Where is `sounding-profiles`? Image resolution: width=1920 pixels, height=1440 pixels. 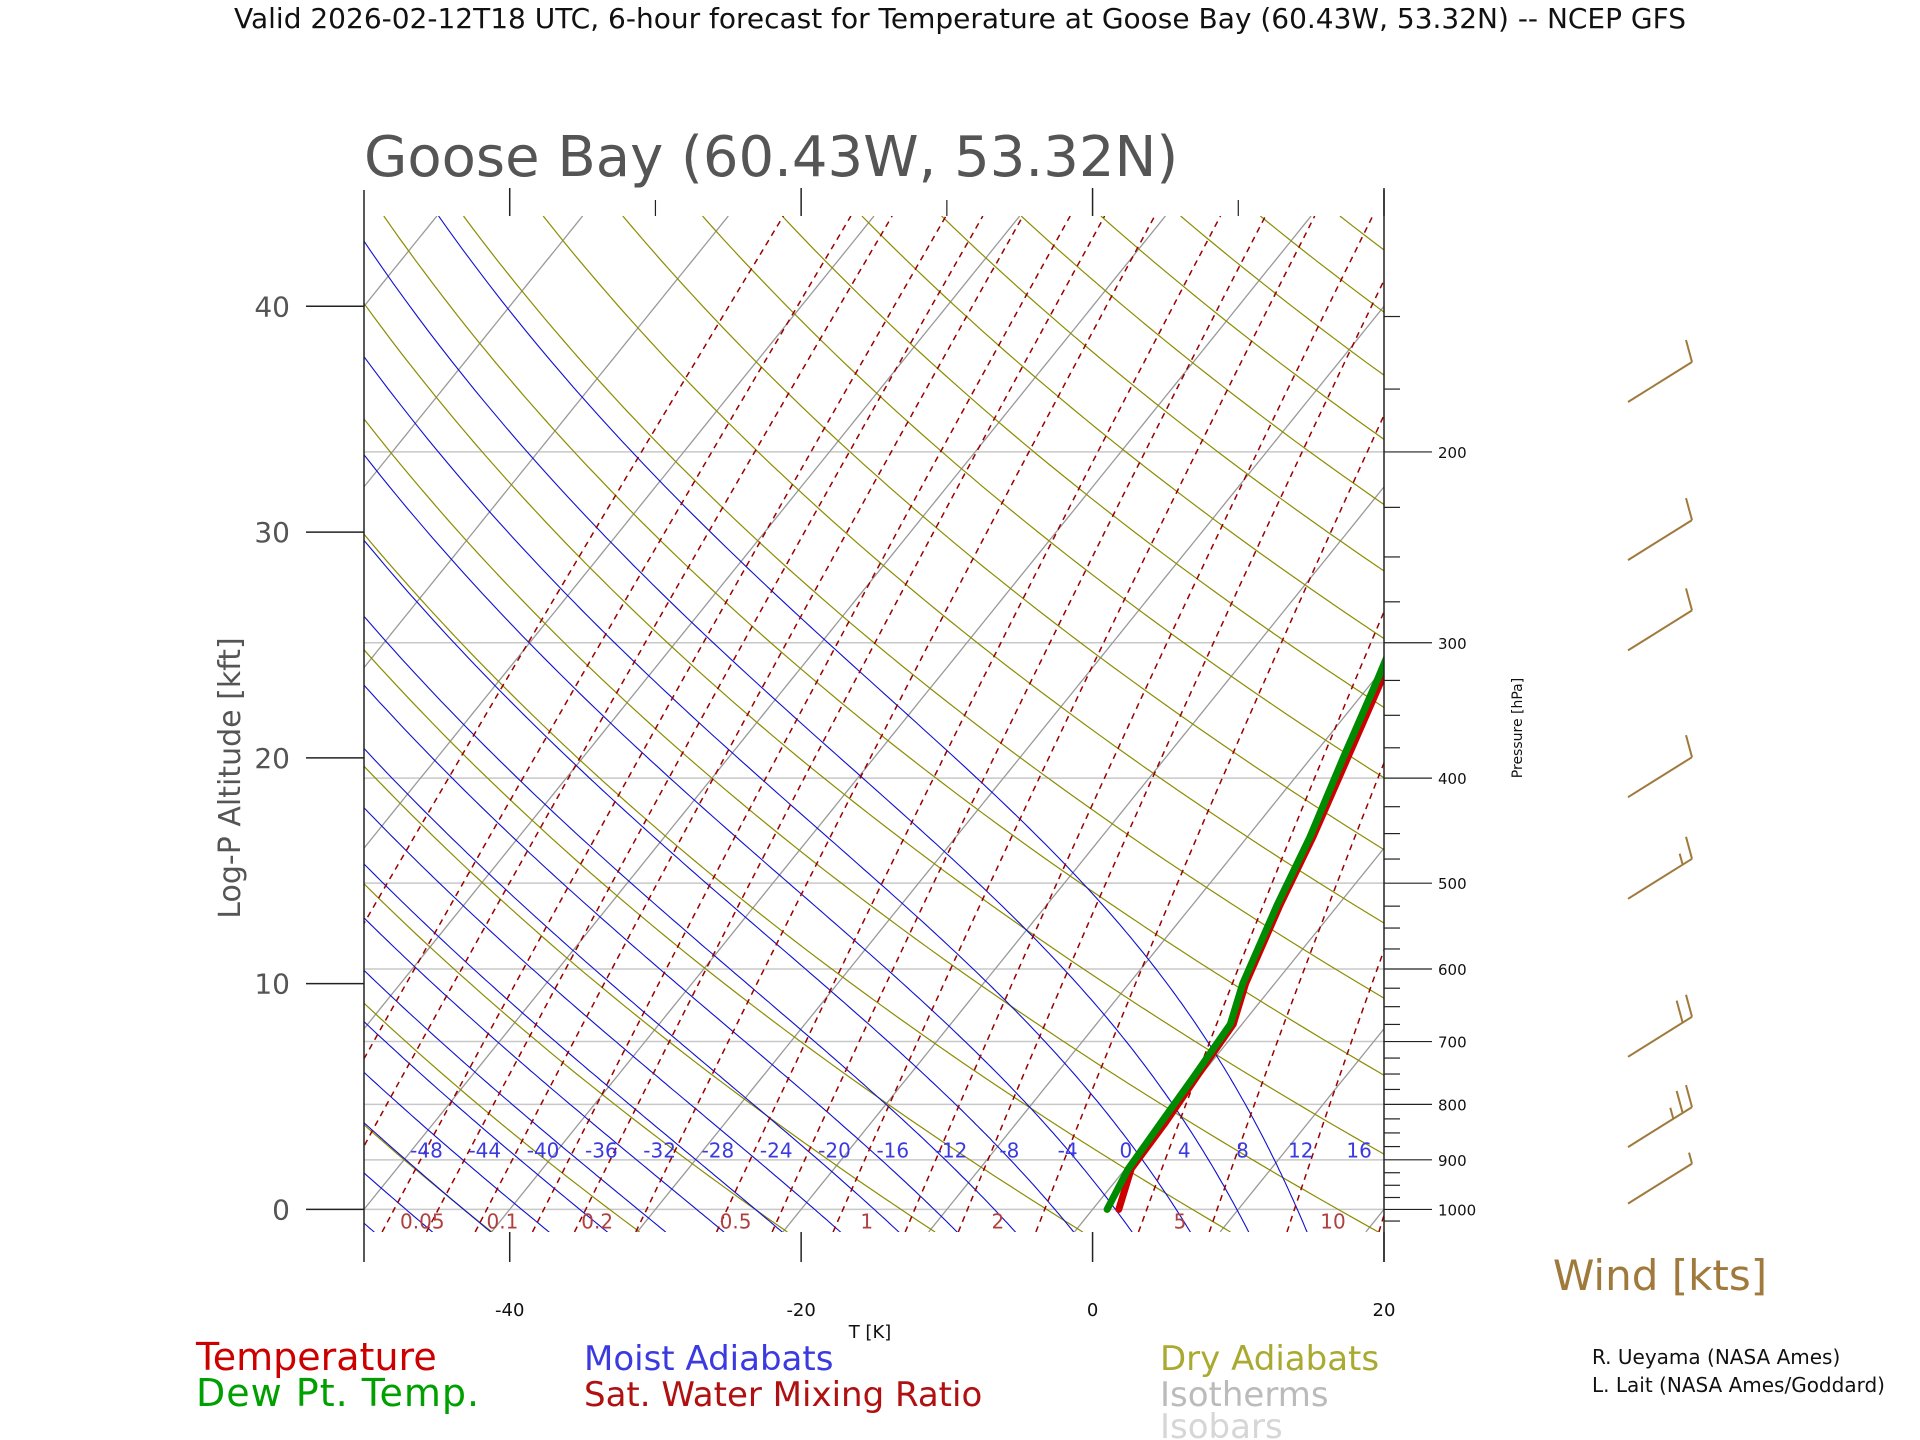 sounding-profiles is located at coordinates (1243, 933).